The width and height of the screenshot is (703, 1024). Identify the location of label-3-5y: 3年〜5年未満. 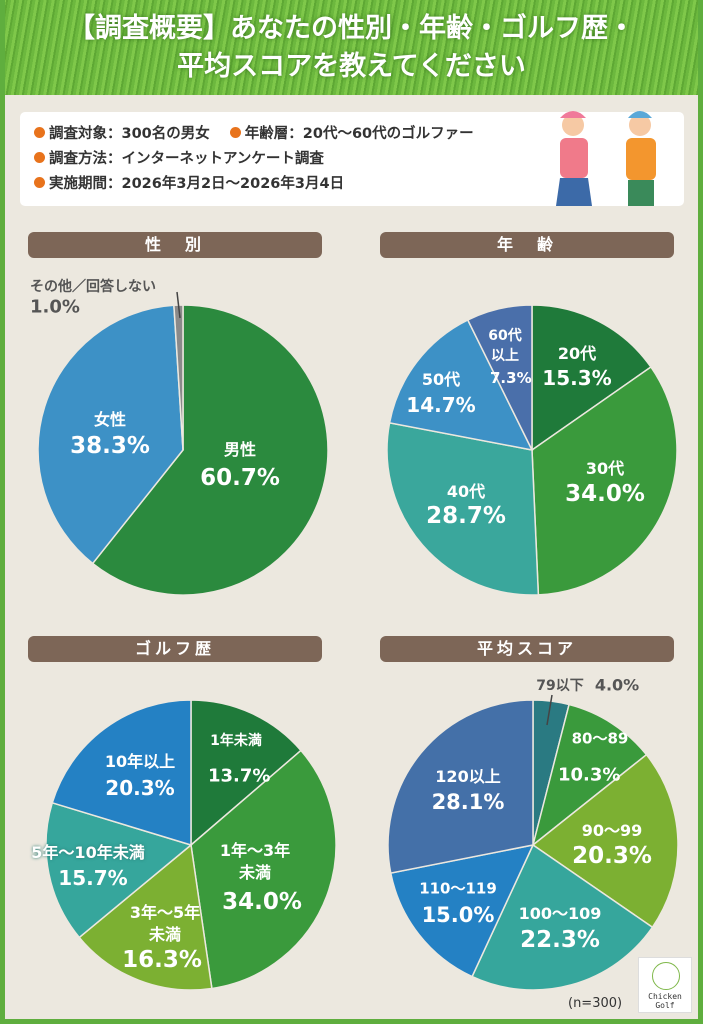
(165, 923).